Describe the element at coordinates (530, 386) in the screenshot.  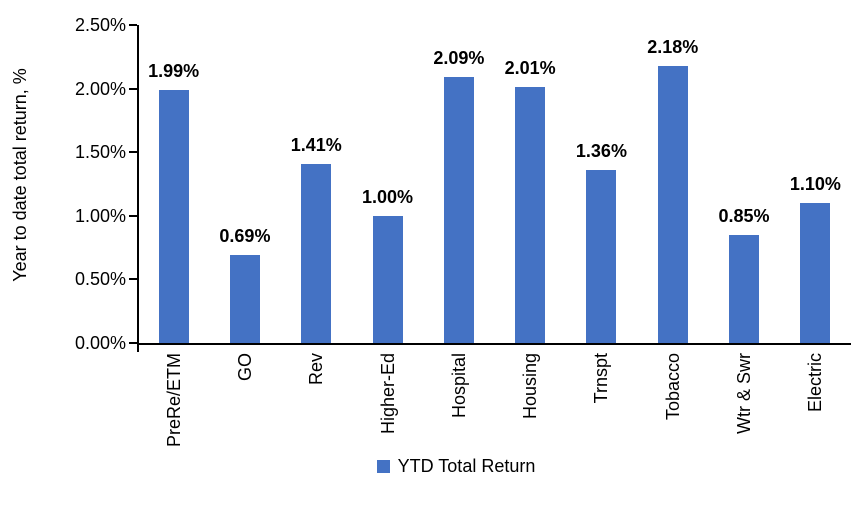
I see `x-axis-category-label: Housing` at that location.